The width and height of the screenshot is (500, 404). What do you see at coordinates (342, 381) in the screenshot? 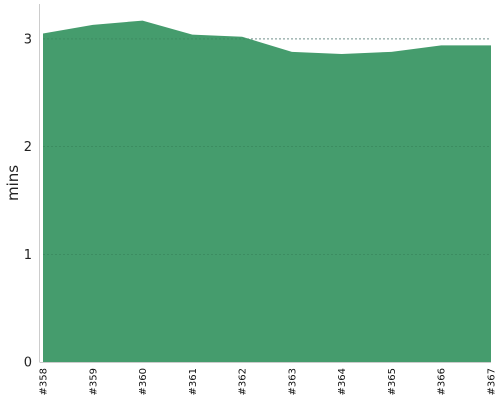
I see `x-tick-label-364: #364` at bounding box center [342, 381].